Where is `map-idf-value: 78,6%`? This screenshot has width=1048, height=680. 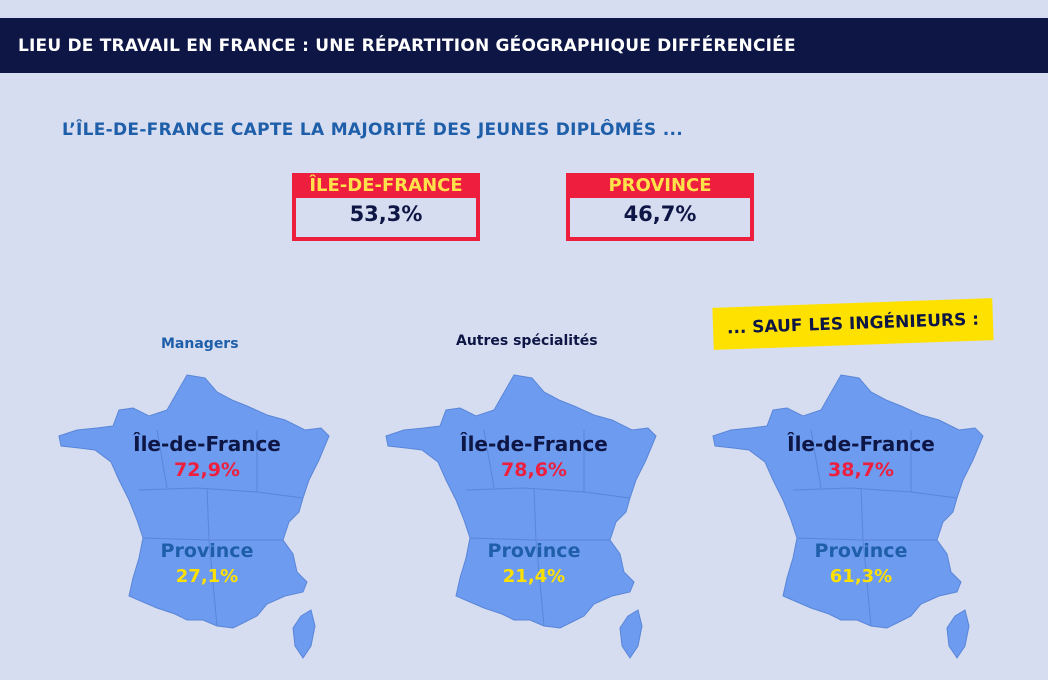
map-idf-value: 78,6% is located at coordinates (534, 470).